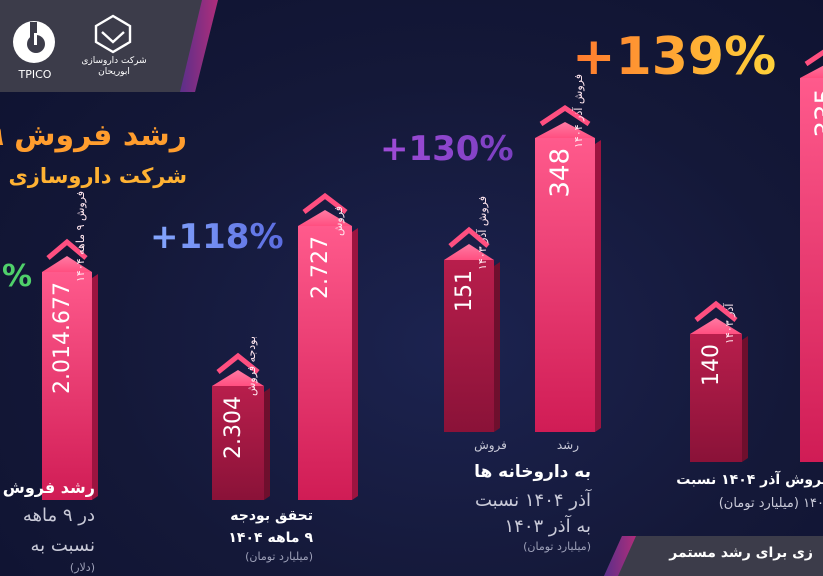 The image size is (823, 576). I want to click on caption-line: به آذر ۱۴۰۳, so click(547, 526).